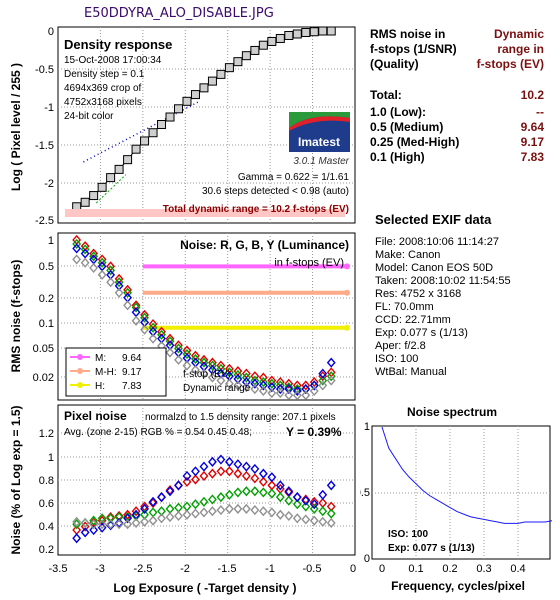  I want to click on density-heading: Density response, so click(118, 44).